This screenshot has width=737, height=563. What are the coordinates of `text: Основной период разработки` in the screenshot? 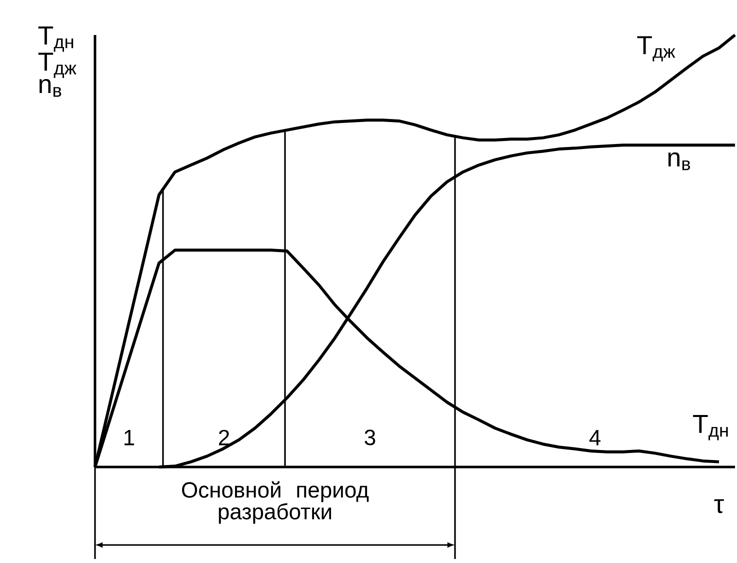 It's located at (275, 502).